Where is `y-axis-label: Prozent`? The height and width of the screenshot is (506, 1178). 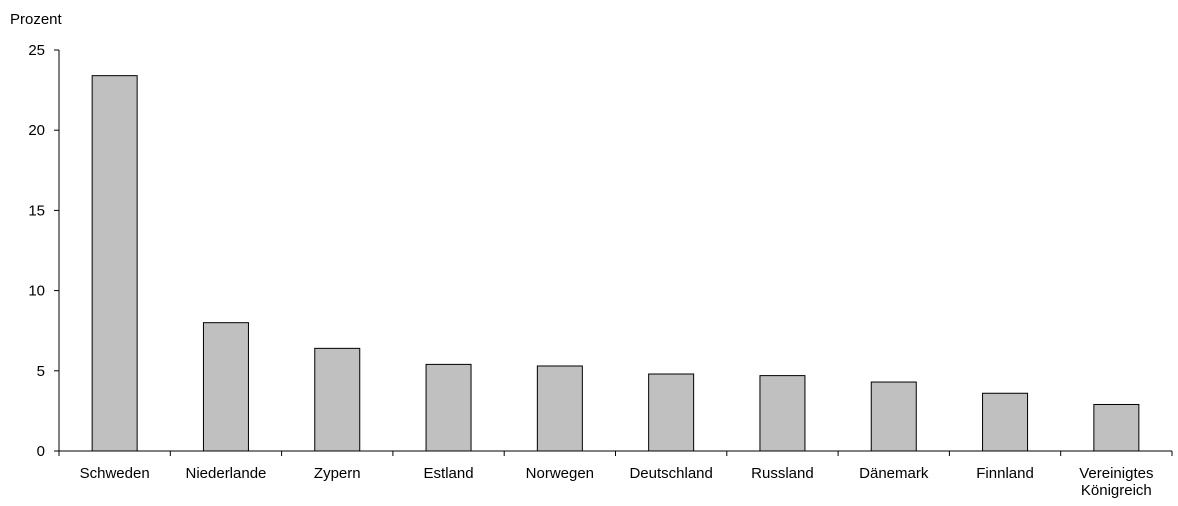 y-axis-label: Prozent is located at coordinates (36, 19).